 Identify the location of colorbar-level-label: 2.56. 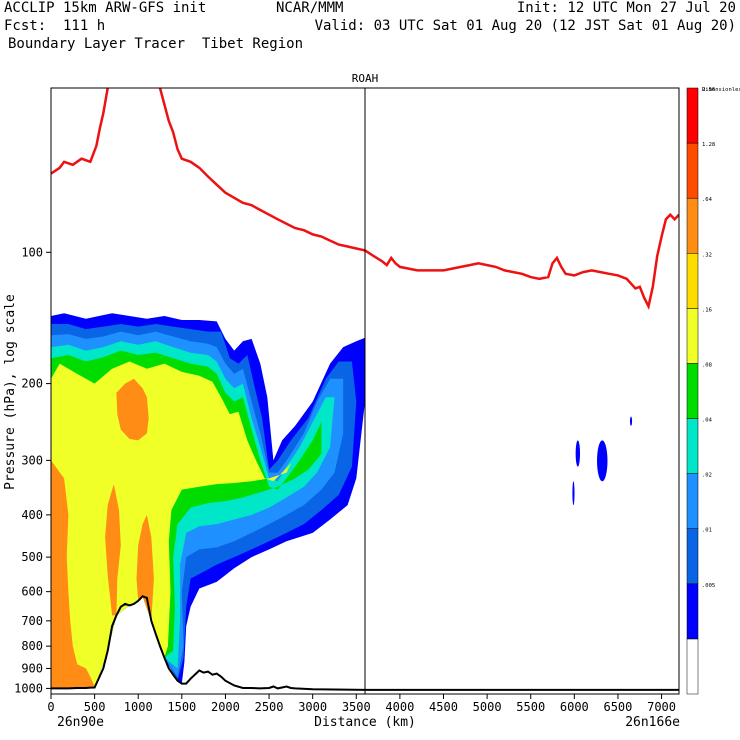
(708, 90).